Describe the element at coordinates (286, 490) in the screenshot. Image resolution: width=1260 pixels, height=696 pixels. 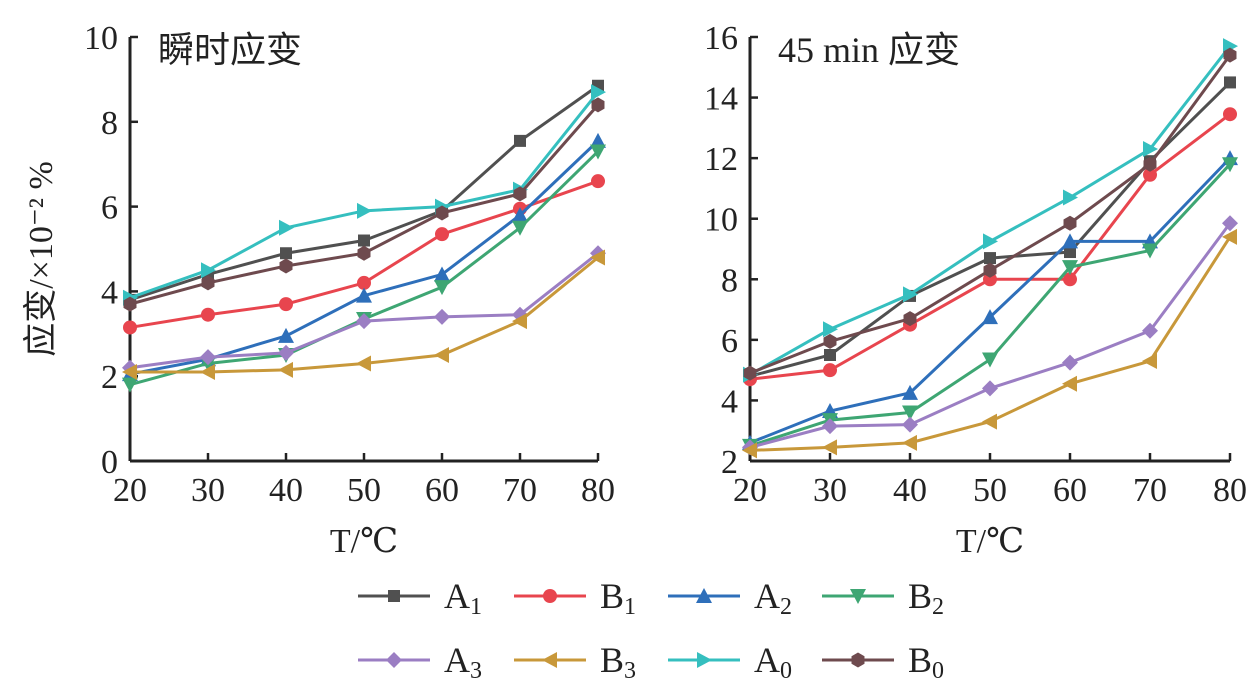
I see `x-tick-label: 40` at that location.